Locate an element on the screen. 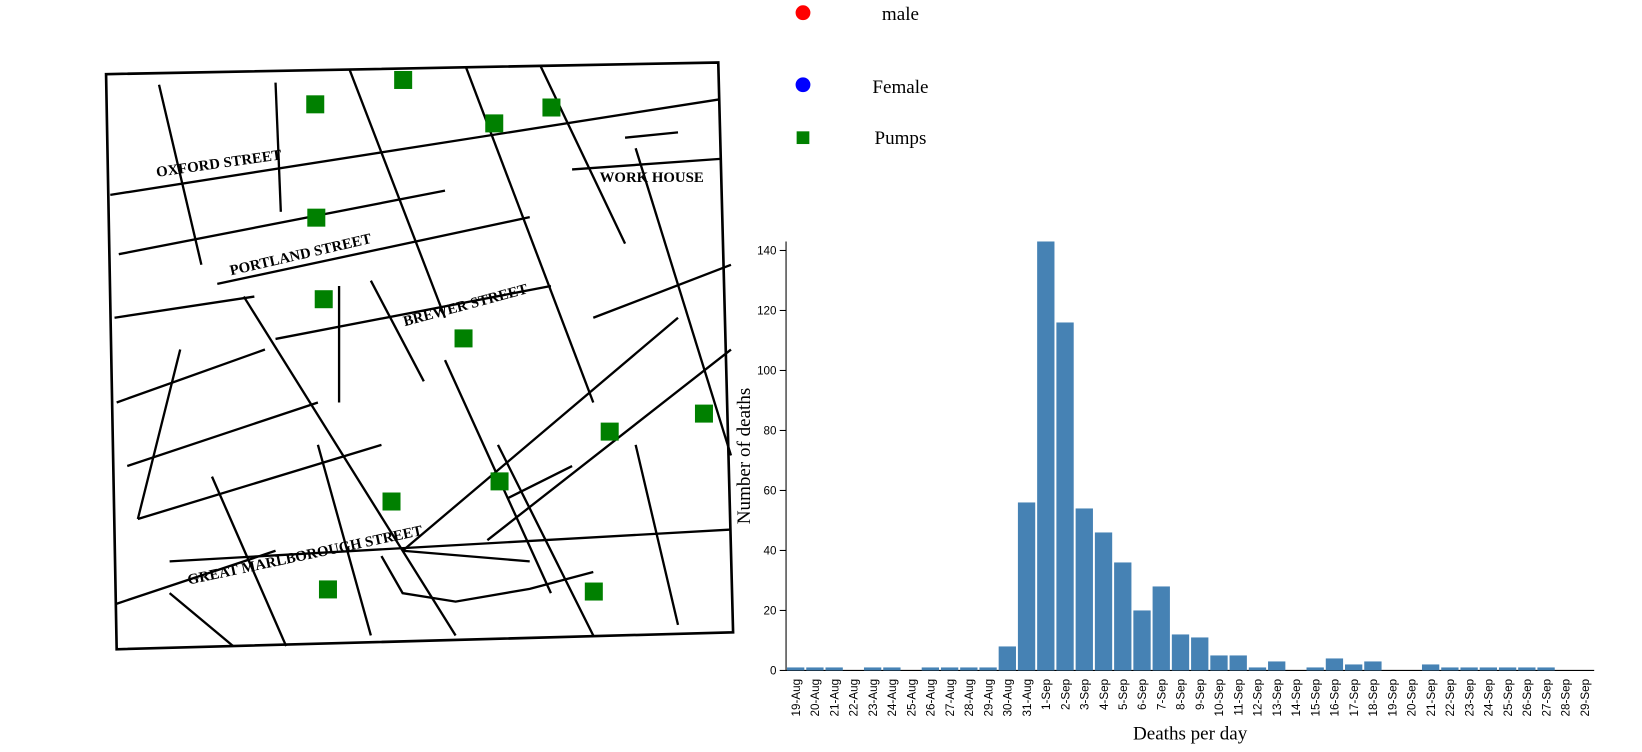 This screenshot has width=1642, height=752. x-tick-label: 9-Sep is located at coordinates (1200, 694).